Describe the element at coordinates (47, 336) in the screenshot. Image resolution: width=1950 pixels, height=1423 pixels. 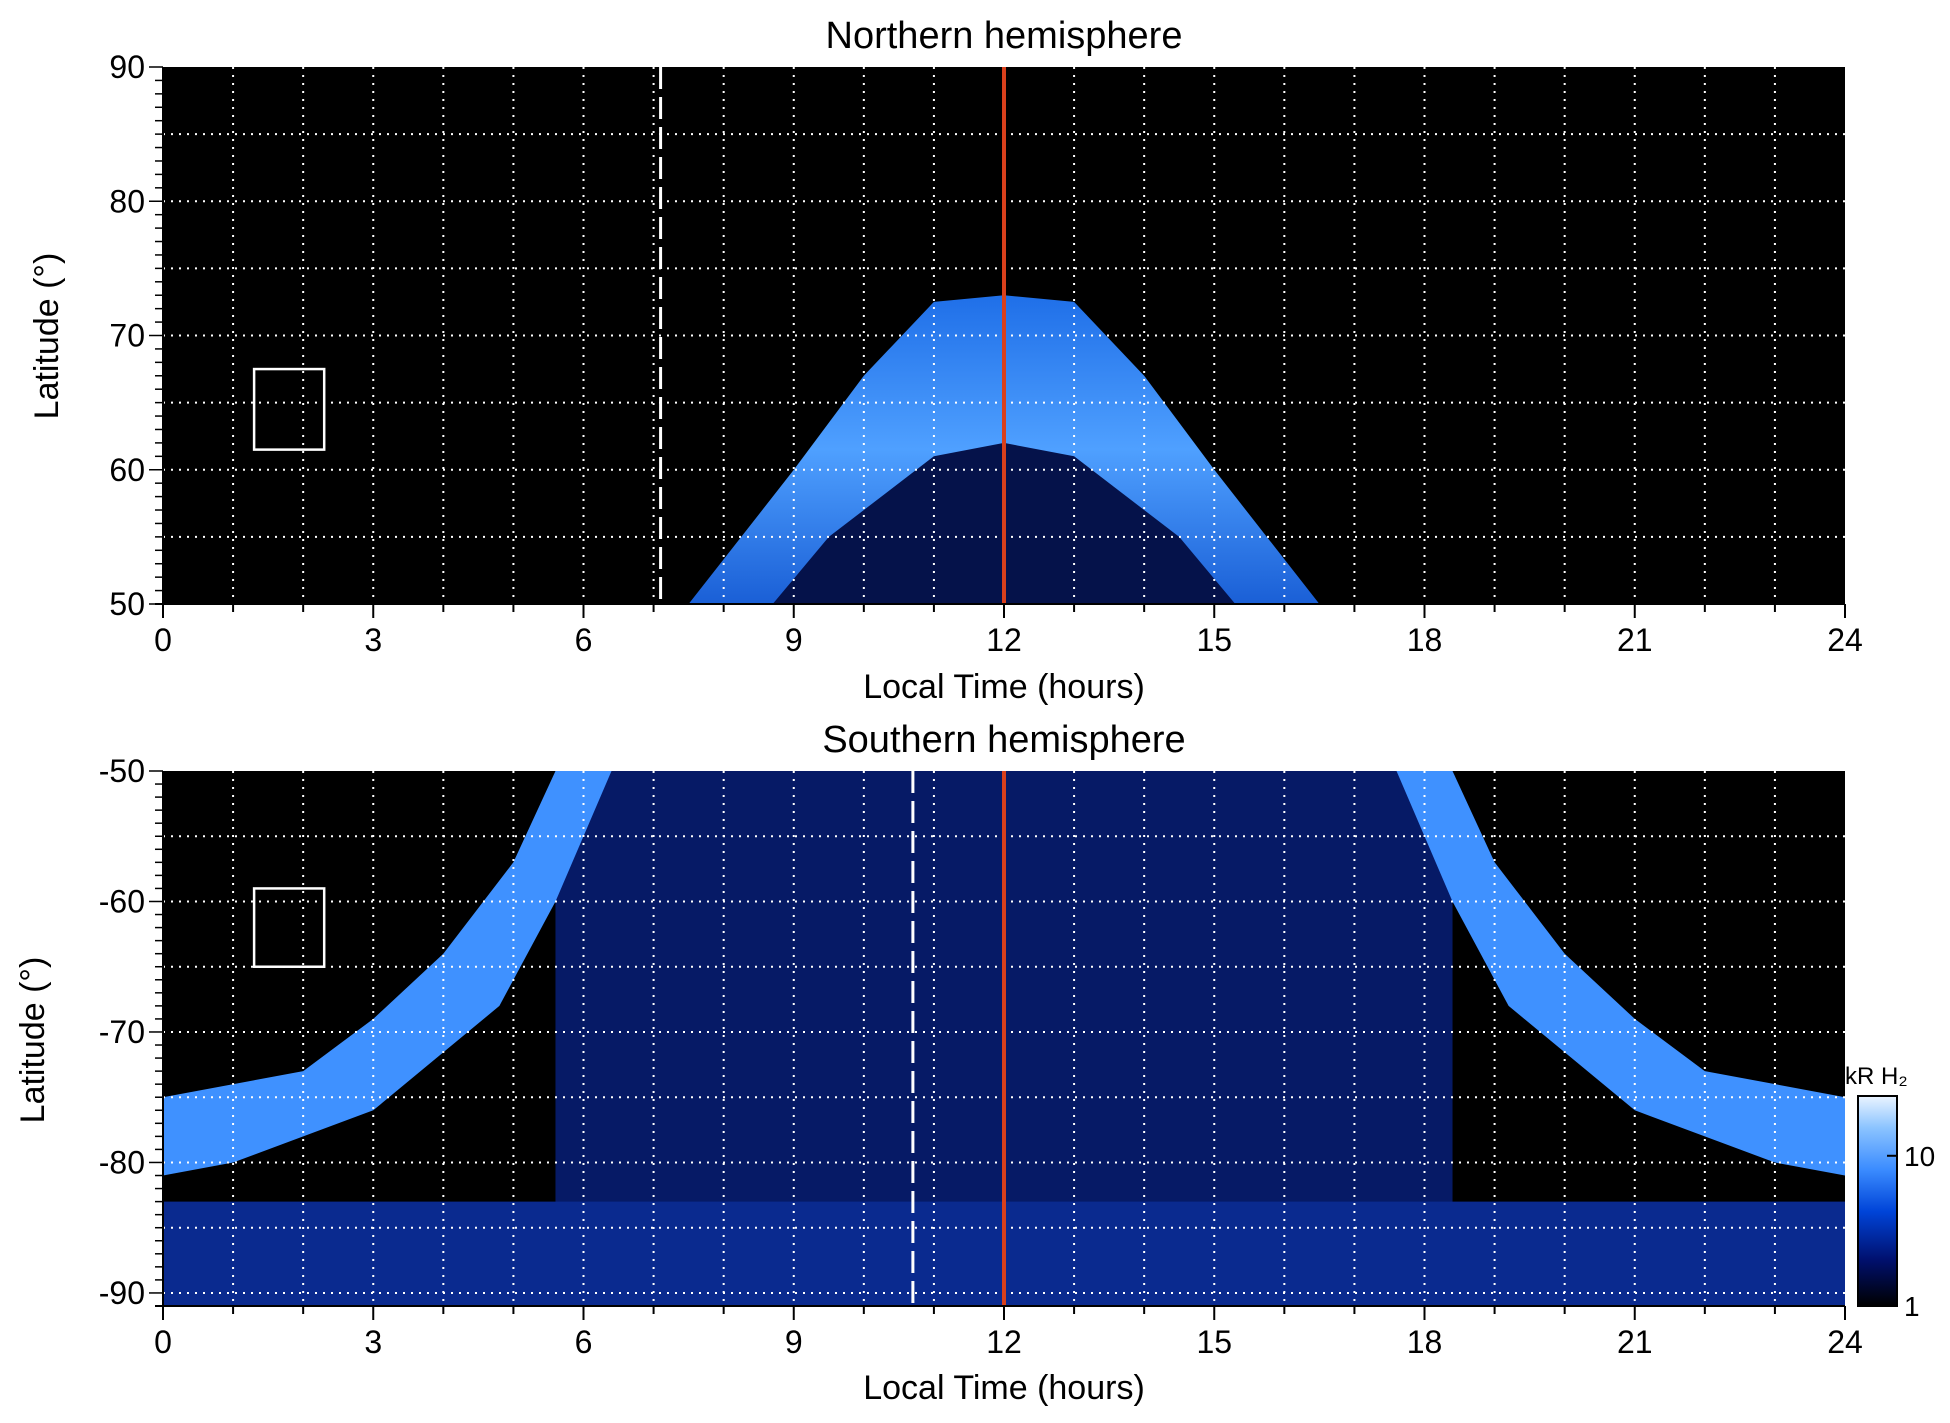
I see `northern-y-axis-label: Latitude (°)` at that location.